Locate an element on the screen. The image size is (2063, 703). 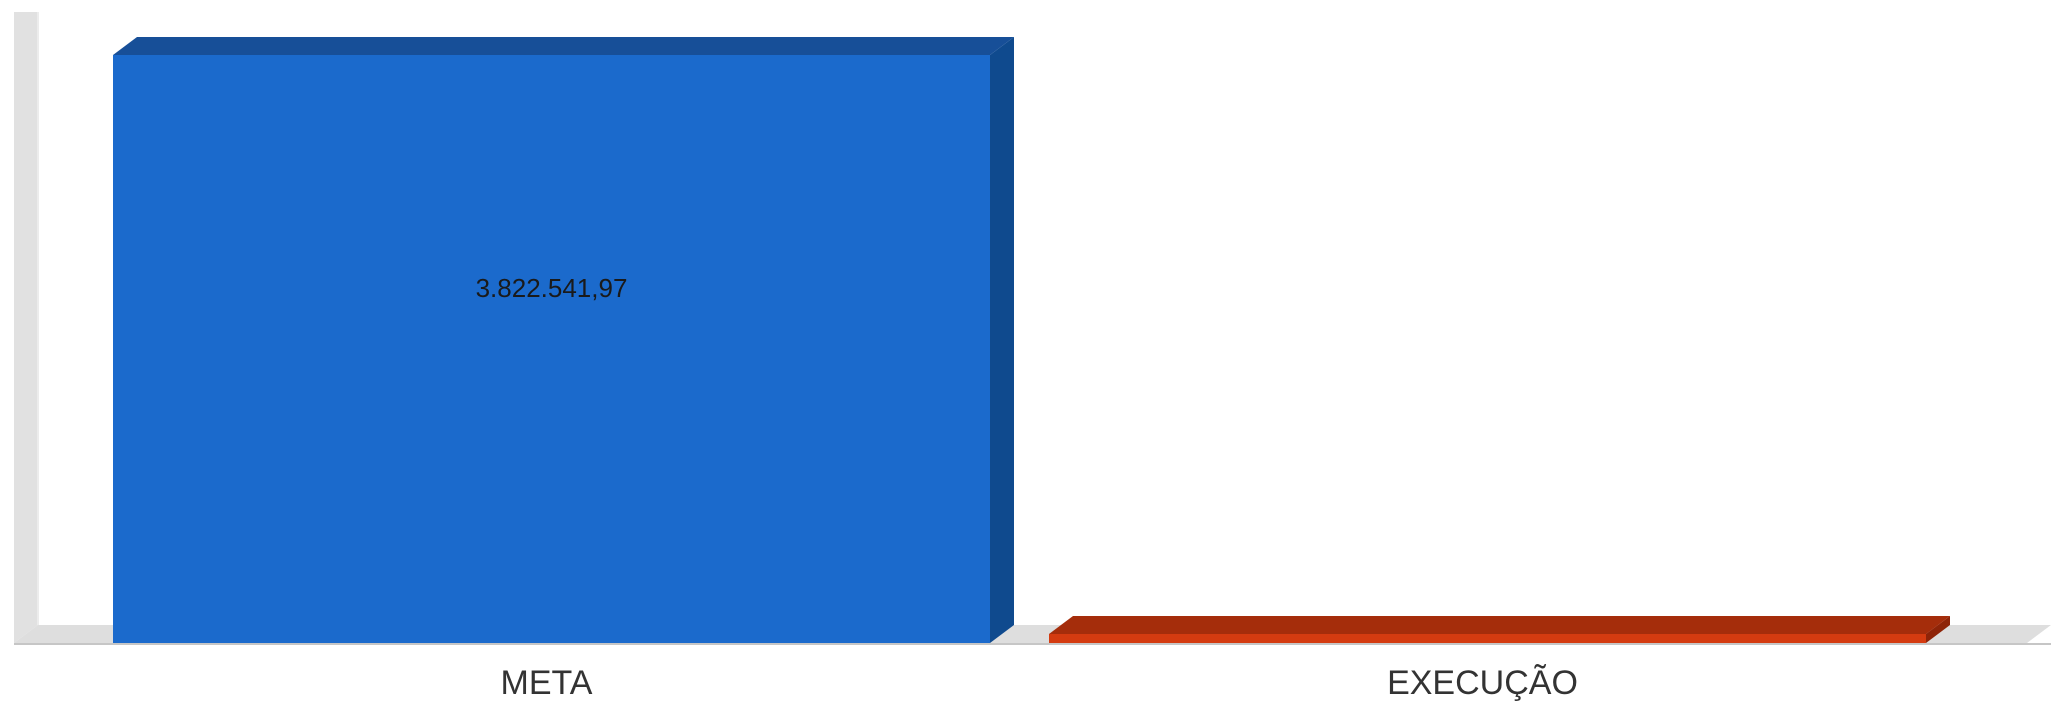
category-label-meta: META is located at coordinates (547, 683).